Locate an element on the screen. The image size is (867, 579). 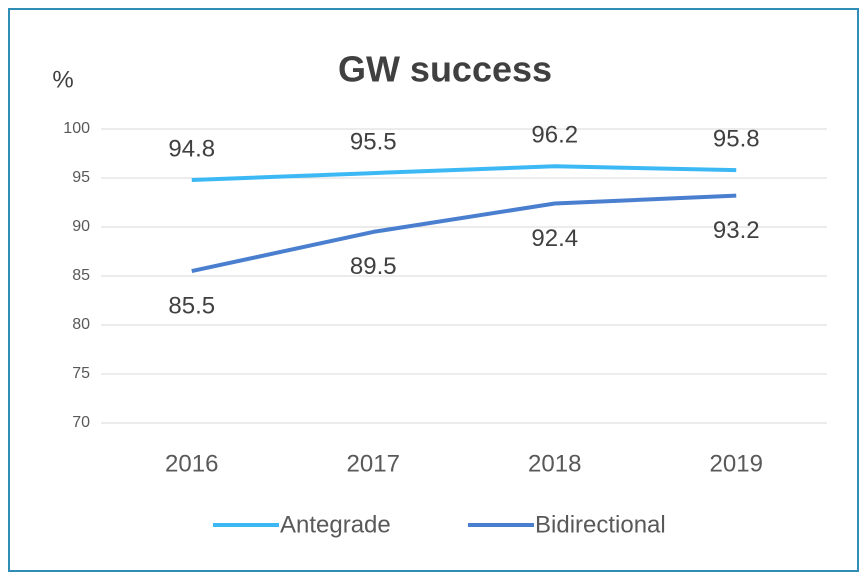
x-tick-label: 2017 is located at coordinates (373, 463).